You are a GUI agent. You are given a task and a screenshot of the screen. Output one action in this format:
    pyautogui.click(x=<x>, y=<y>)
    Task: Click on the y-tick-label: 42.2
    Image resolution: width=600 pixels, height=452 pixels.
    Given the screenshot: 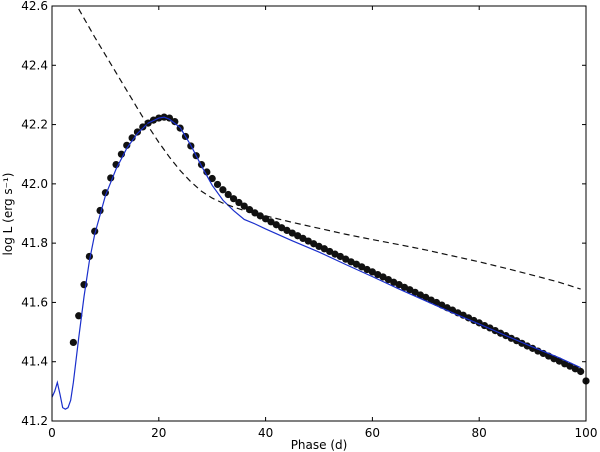 What is the action you would take?
    pyautogui.click(x=34, y=125)
    